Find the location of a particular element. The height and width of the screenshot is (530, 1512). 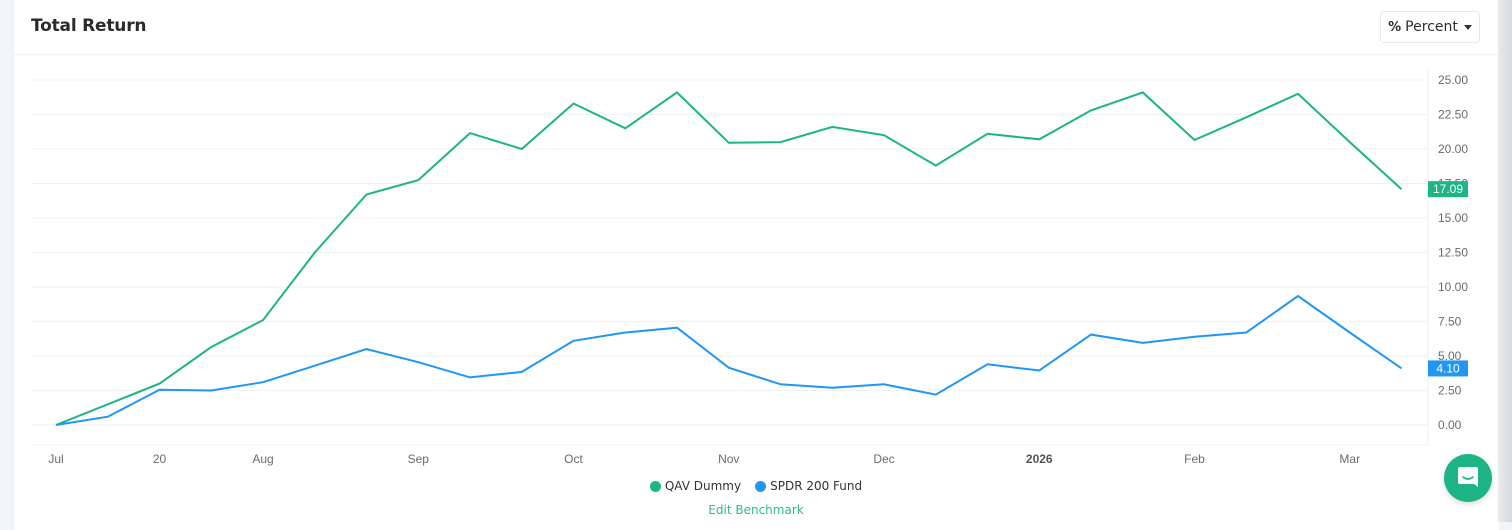

percent-mode-dropdown: % Percent is located at coordinates (1430, 27).